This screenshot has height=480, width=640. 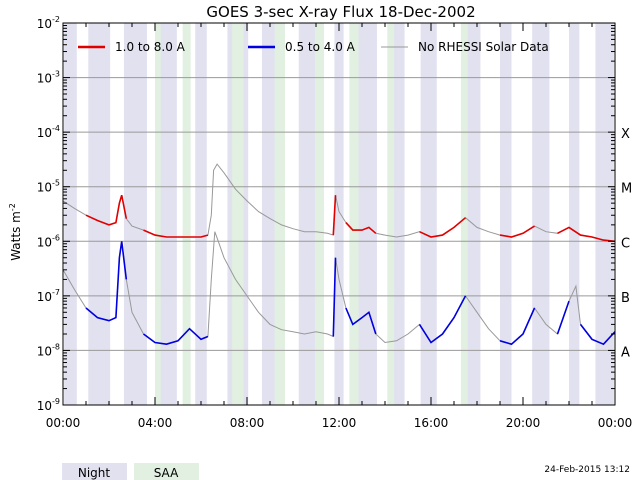 I want to click on x-tick-label: 12:00, so click(x=339, y=423).